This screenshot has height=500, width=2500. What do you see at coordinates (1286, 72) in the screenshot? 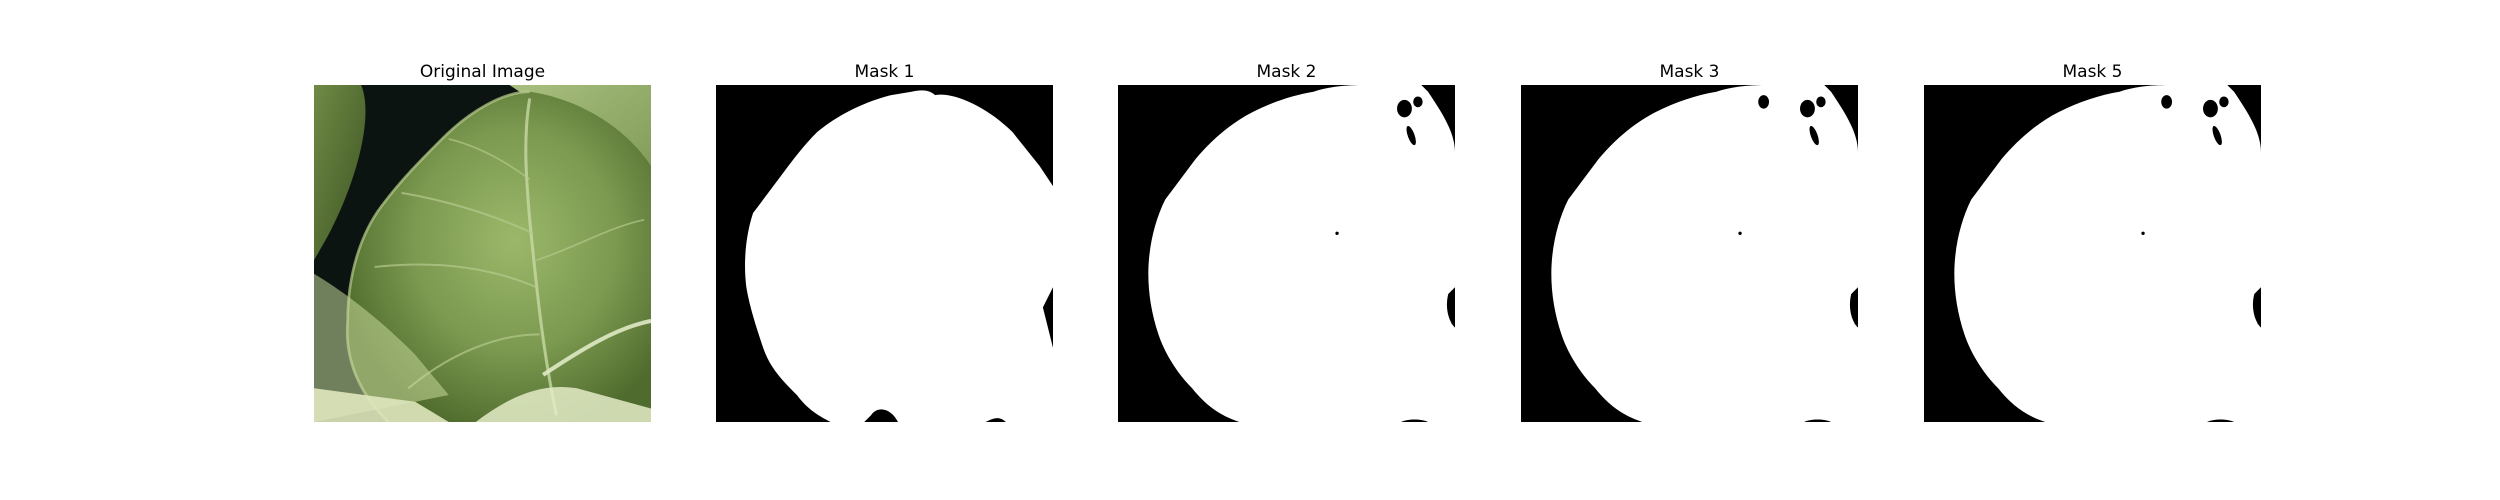
I see `panel-title: Mask 2` at bounding box center [1286, 72].